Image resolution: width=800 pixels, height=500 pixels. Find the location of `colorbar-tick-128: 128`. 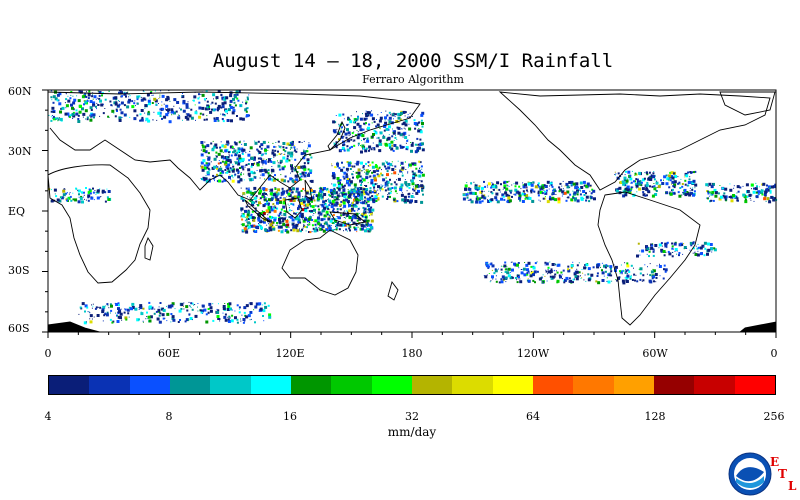

colorbar-tick-128: 128 is located at coordinates (655, 416).